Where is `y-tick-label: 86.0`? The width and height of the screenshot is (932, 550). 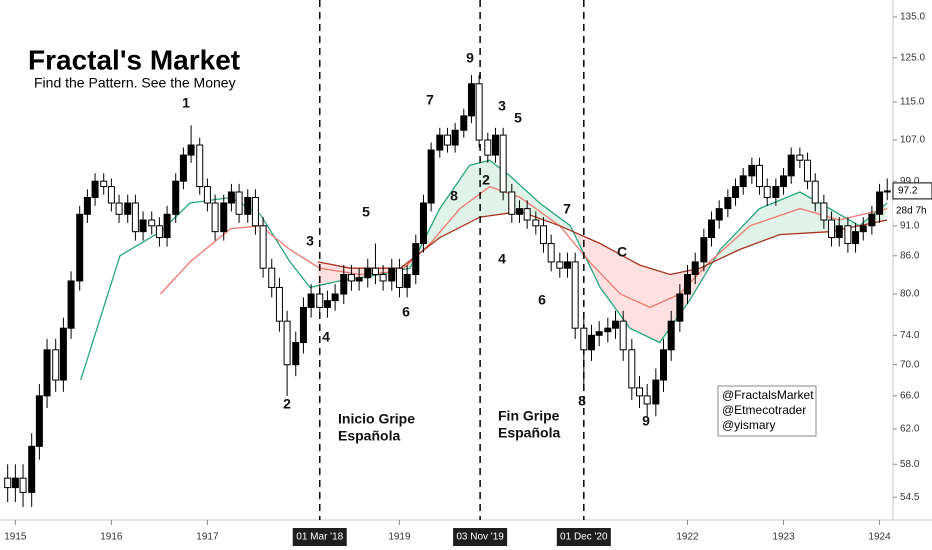
y-tick-label: 86.0 is located at coordinates (910, 255).